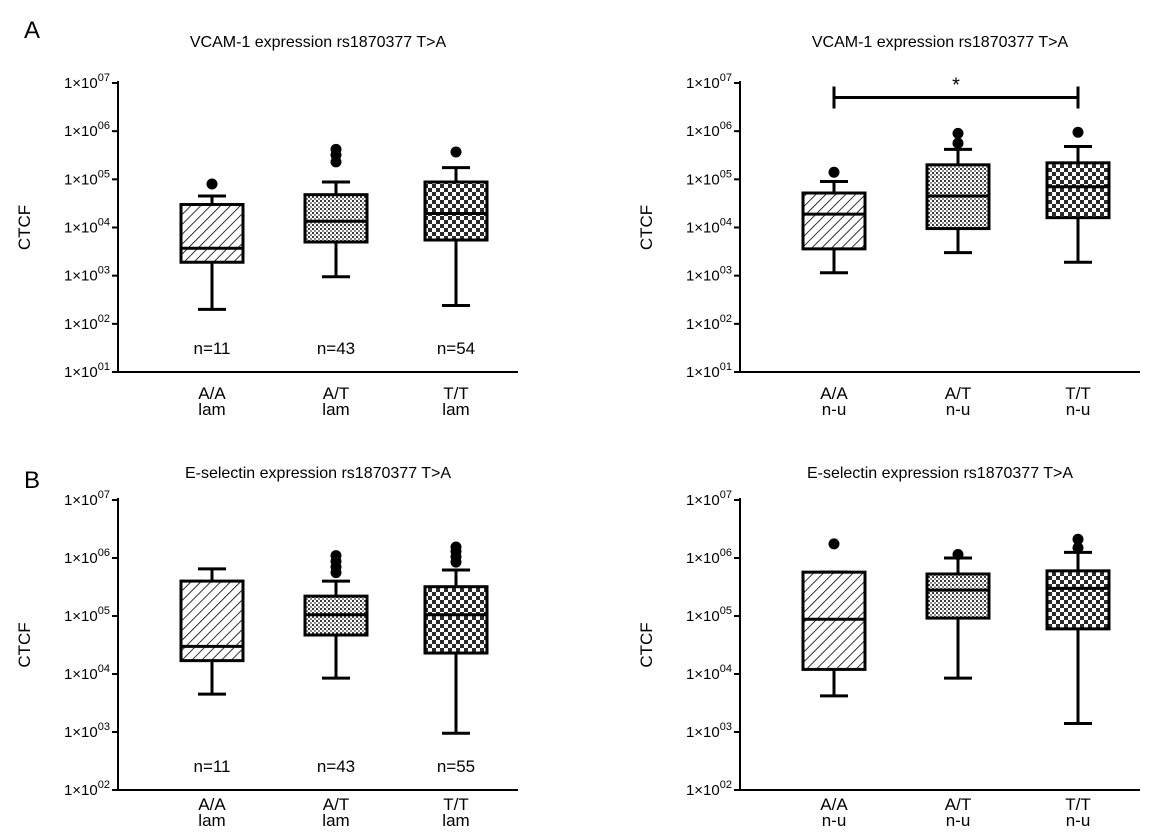 The width and height of the screenshot is (1164, 837). Describe the element at coordinates (456, 348) in the screenshot. I see `sample-size-label: n=54` at that location.